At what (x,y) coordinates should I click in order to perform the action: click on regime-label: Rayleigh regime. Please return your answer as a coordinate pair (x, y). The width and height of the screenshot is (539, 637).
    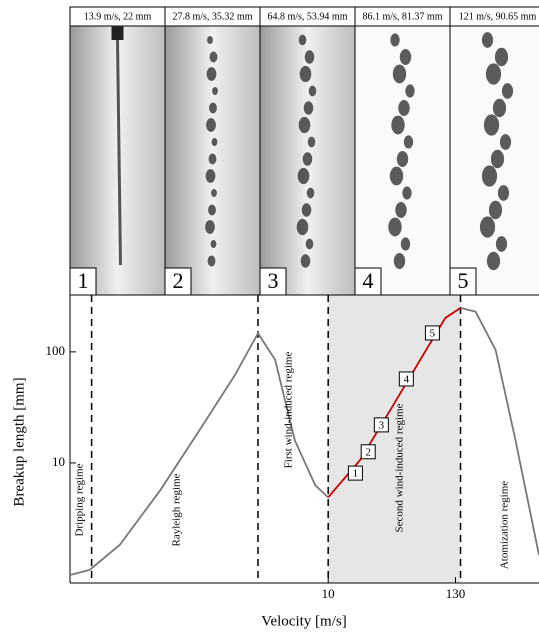
    Looking at the image, I should click on (177, 509).